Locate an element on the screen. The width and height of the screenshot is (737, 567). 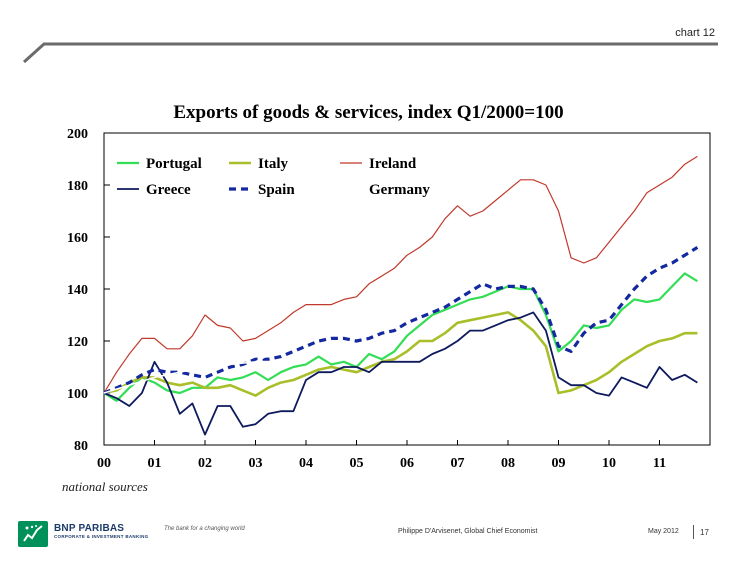
x-tick-label: 11 is located at coordinates (659, 463).